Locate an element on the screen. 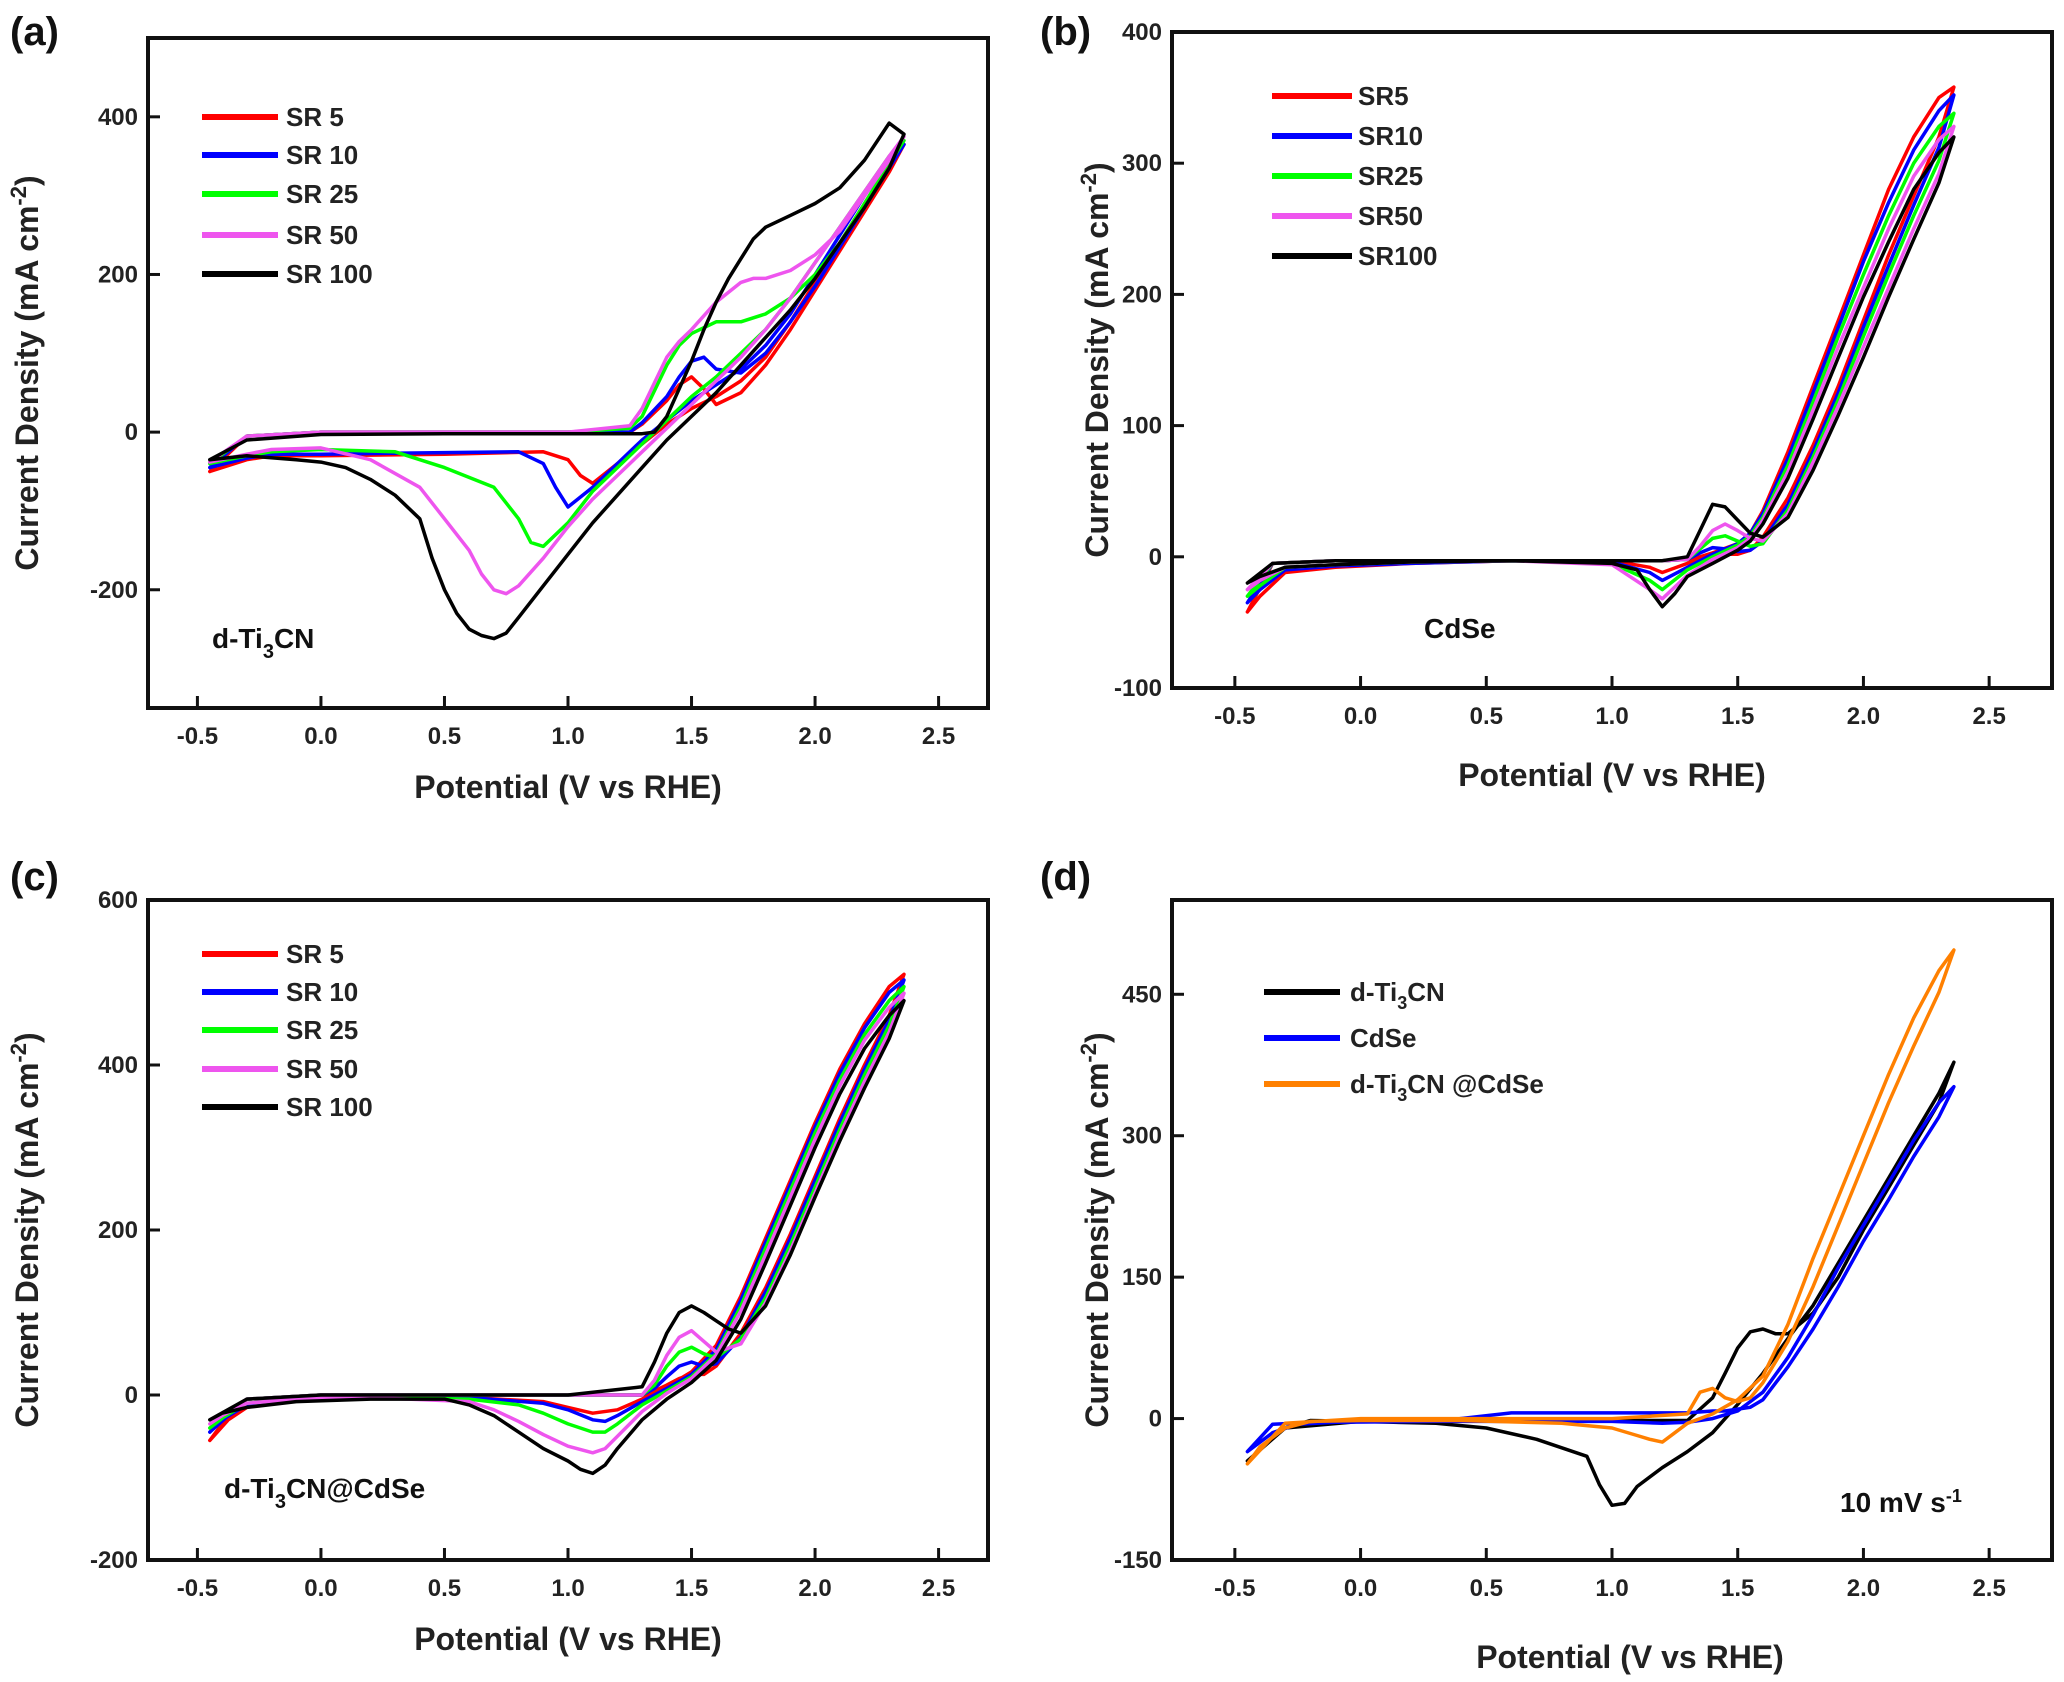 The width and height of the screenshot is (2064, 1682). panel-d-legend: d-Ti3CN CdSe d-Ti3CN @CdSe is located at coordinates (1404, 1041).